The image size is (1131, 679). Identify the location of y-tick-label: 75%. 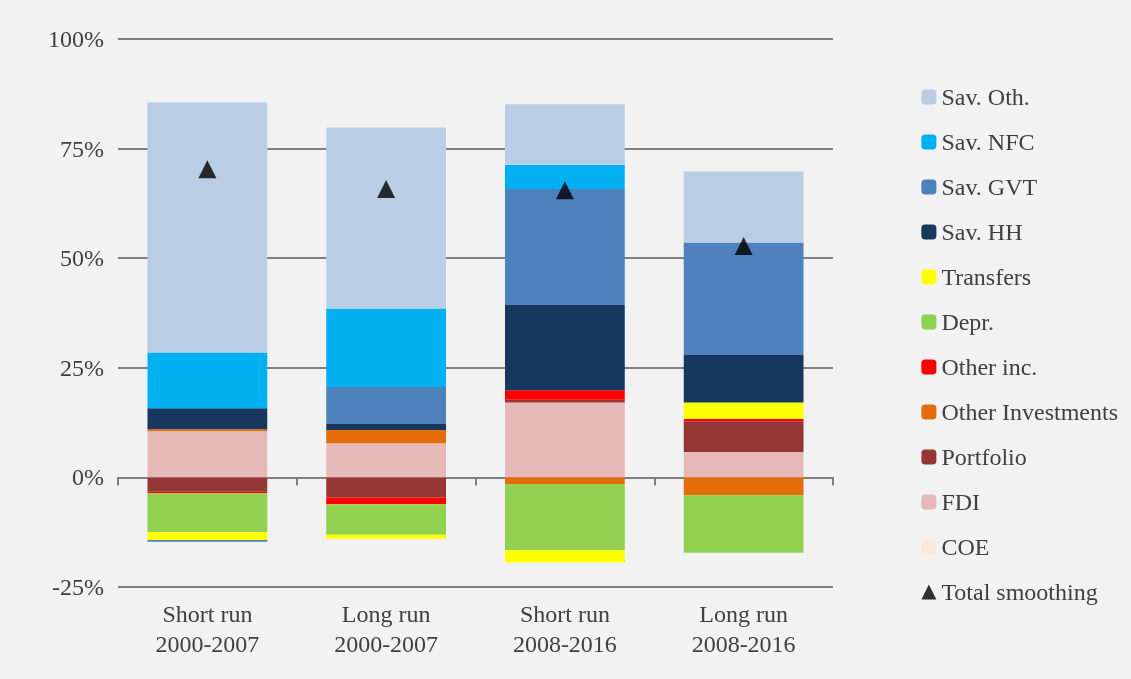
(82, 148).